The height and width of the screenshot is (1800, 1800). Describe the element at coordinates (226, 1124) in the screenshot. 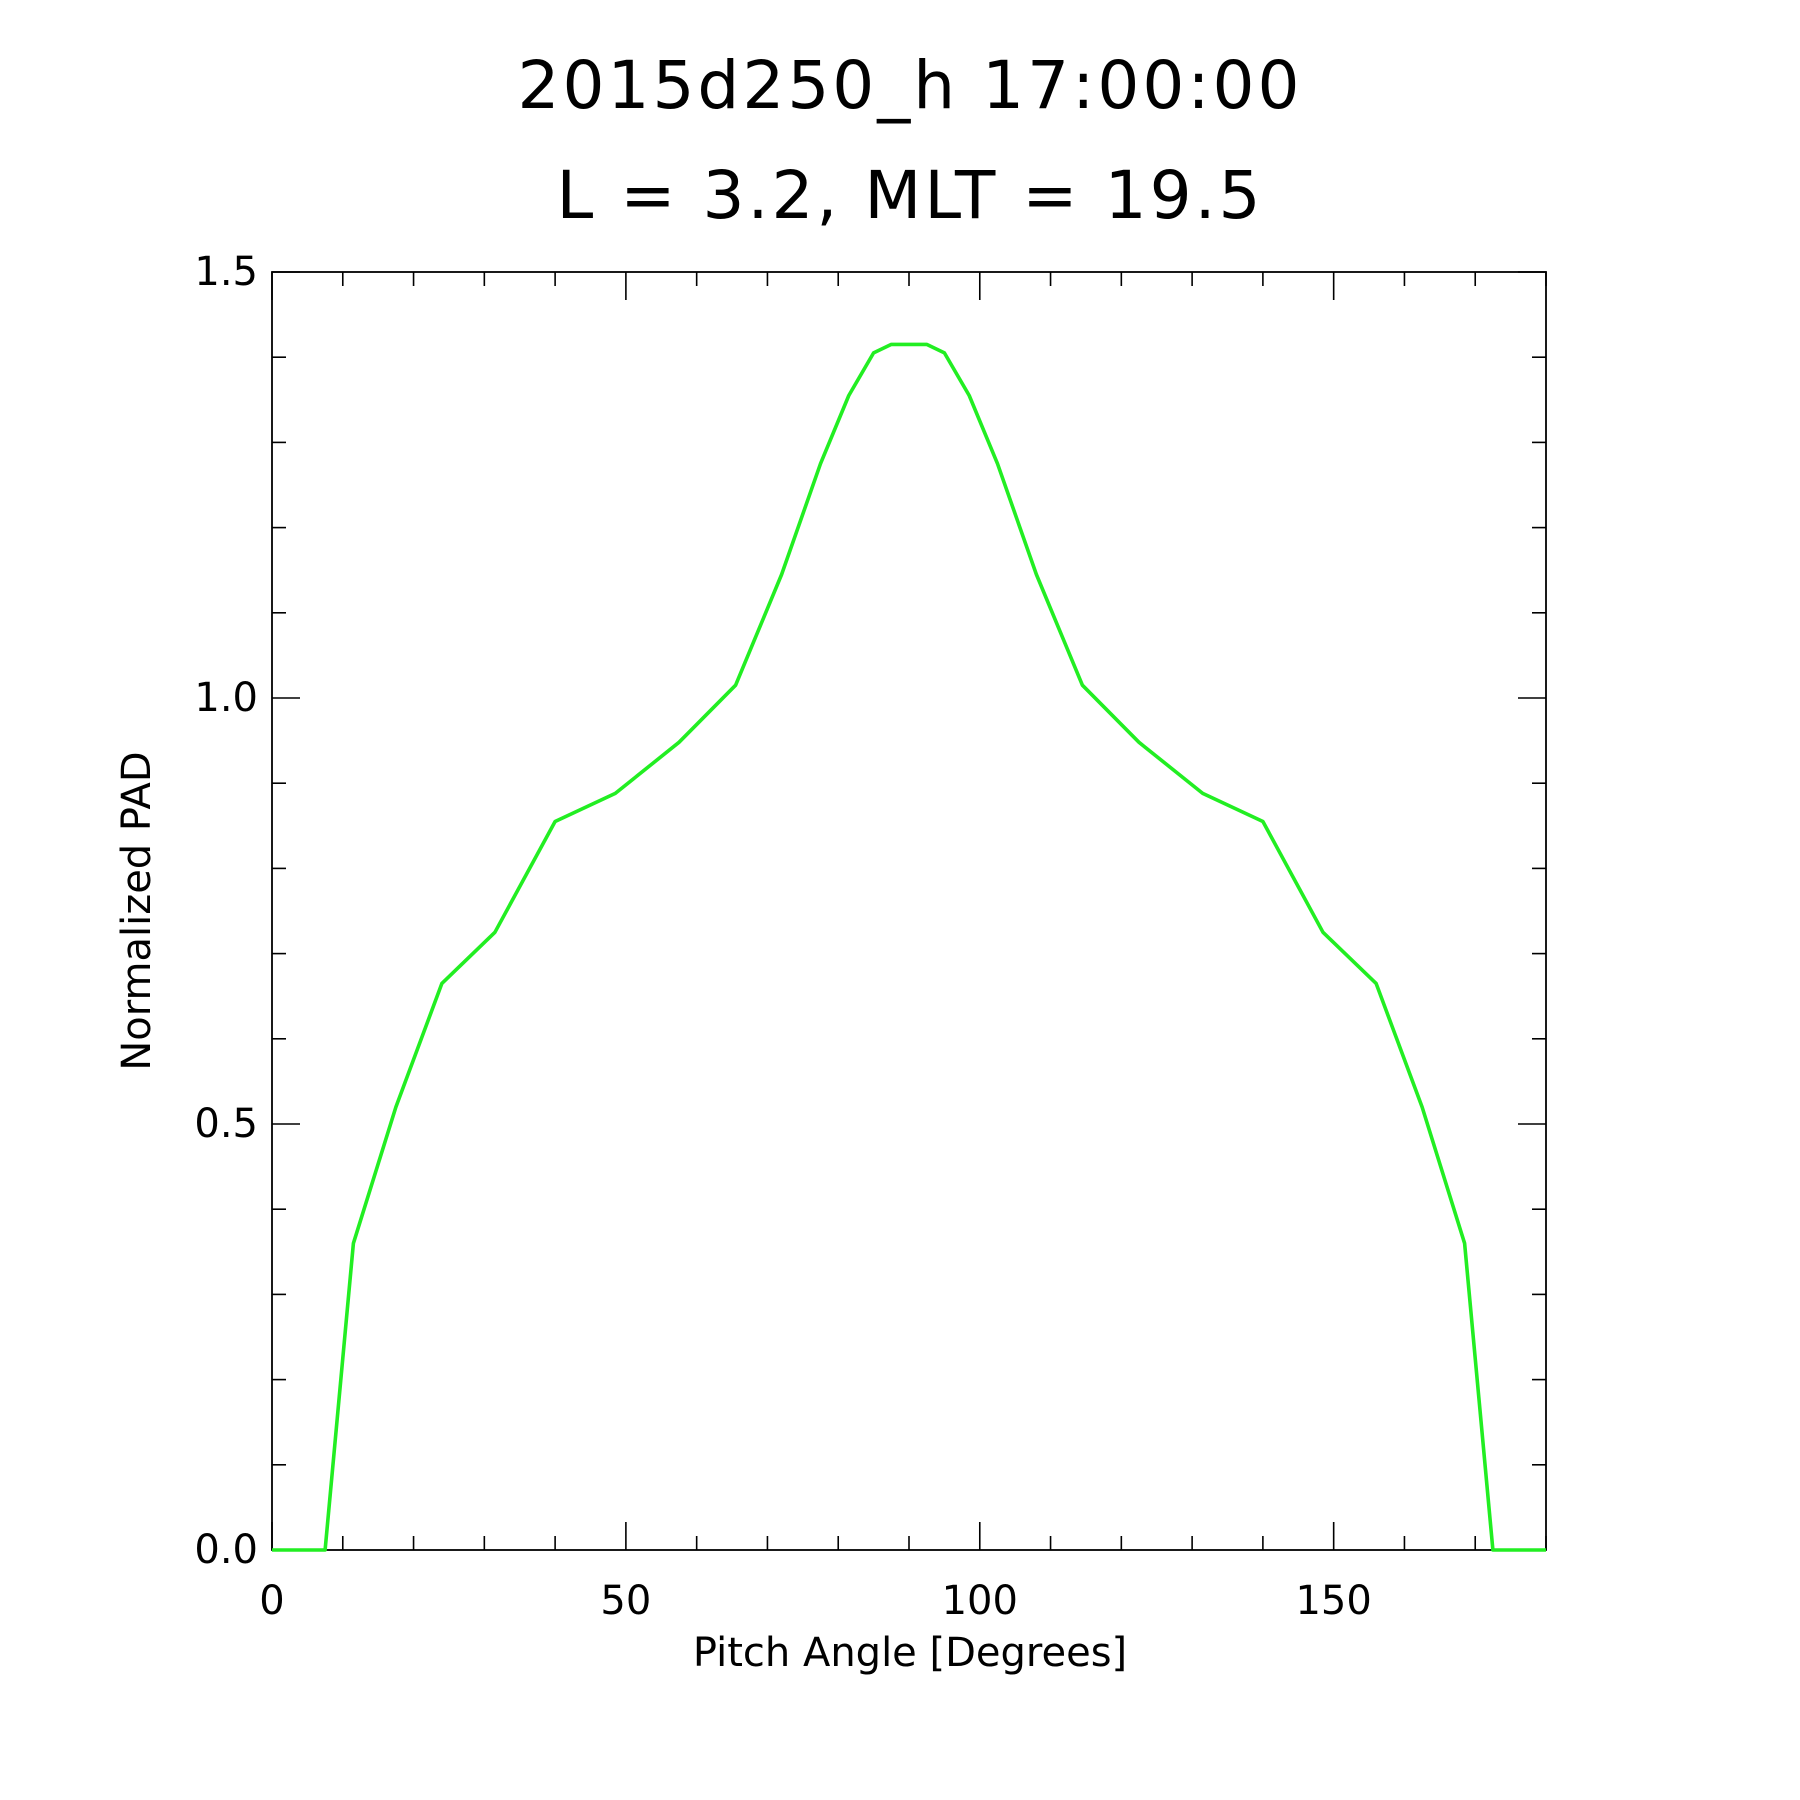

I see `y-tick-label: 0.5` at that location.